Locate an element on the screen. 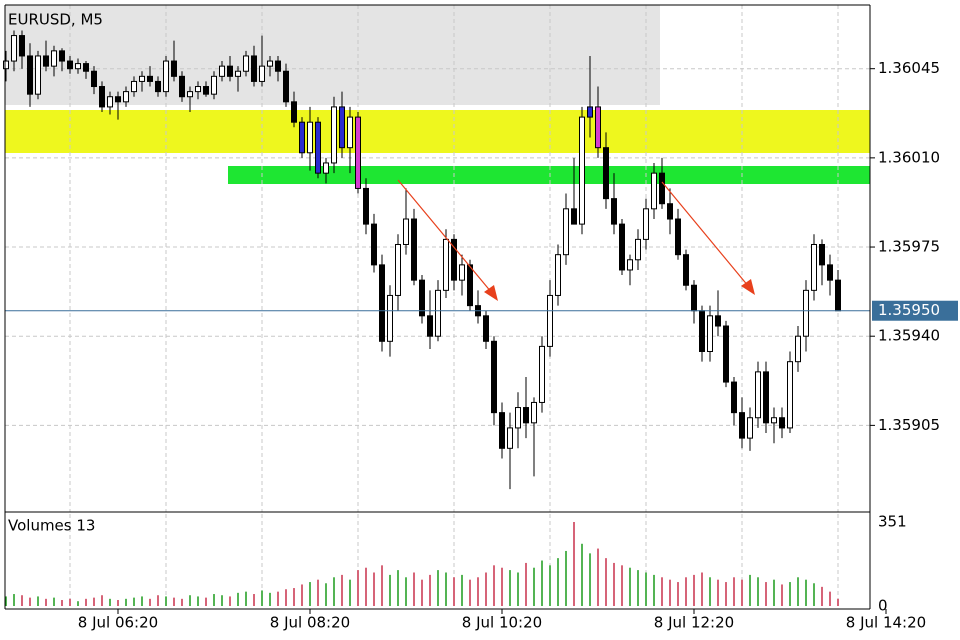 The image size is (960, 640). chart-title: EURUSD, M5 is located at coordinates (55, 20).